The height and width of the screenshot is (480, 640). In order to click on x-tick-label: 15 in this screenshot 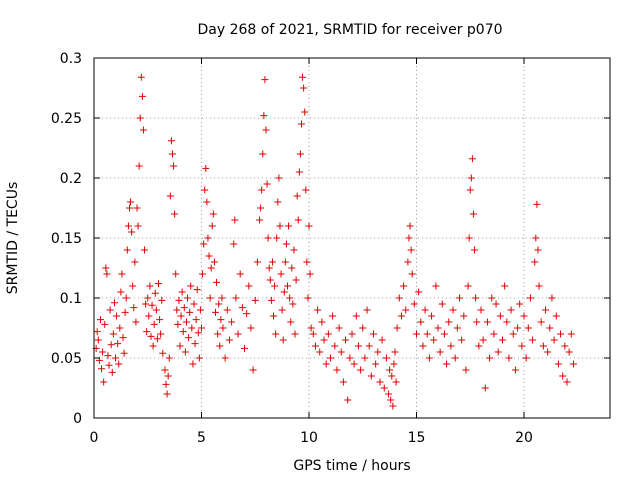, I will do `click(417, 438)`.